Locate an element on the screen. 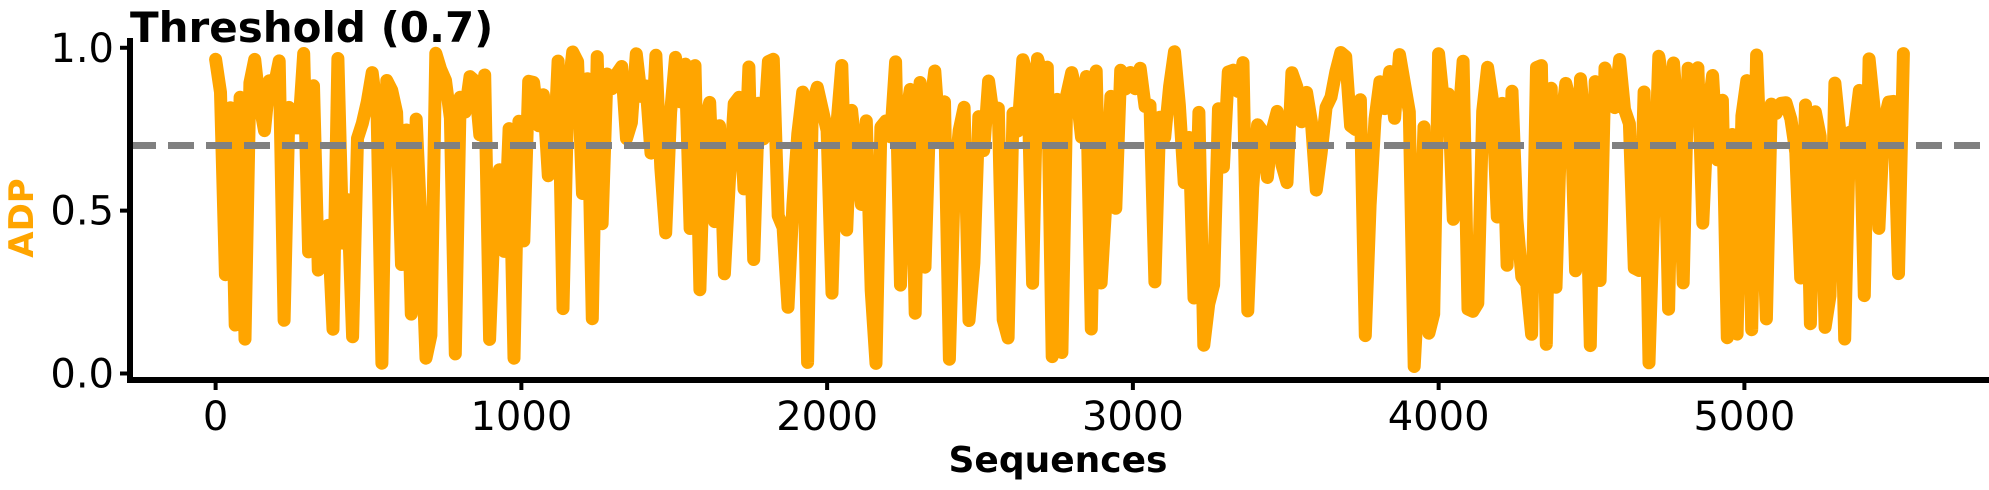  y-axis-ticks: 0.0 0.5 1.0 is located at coordinates (90, 211).